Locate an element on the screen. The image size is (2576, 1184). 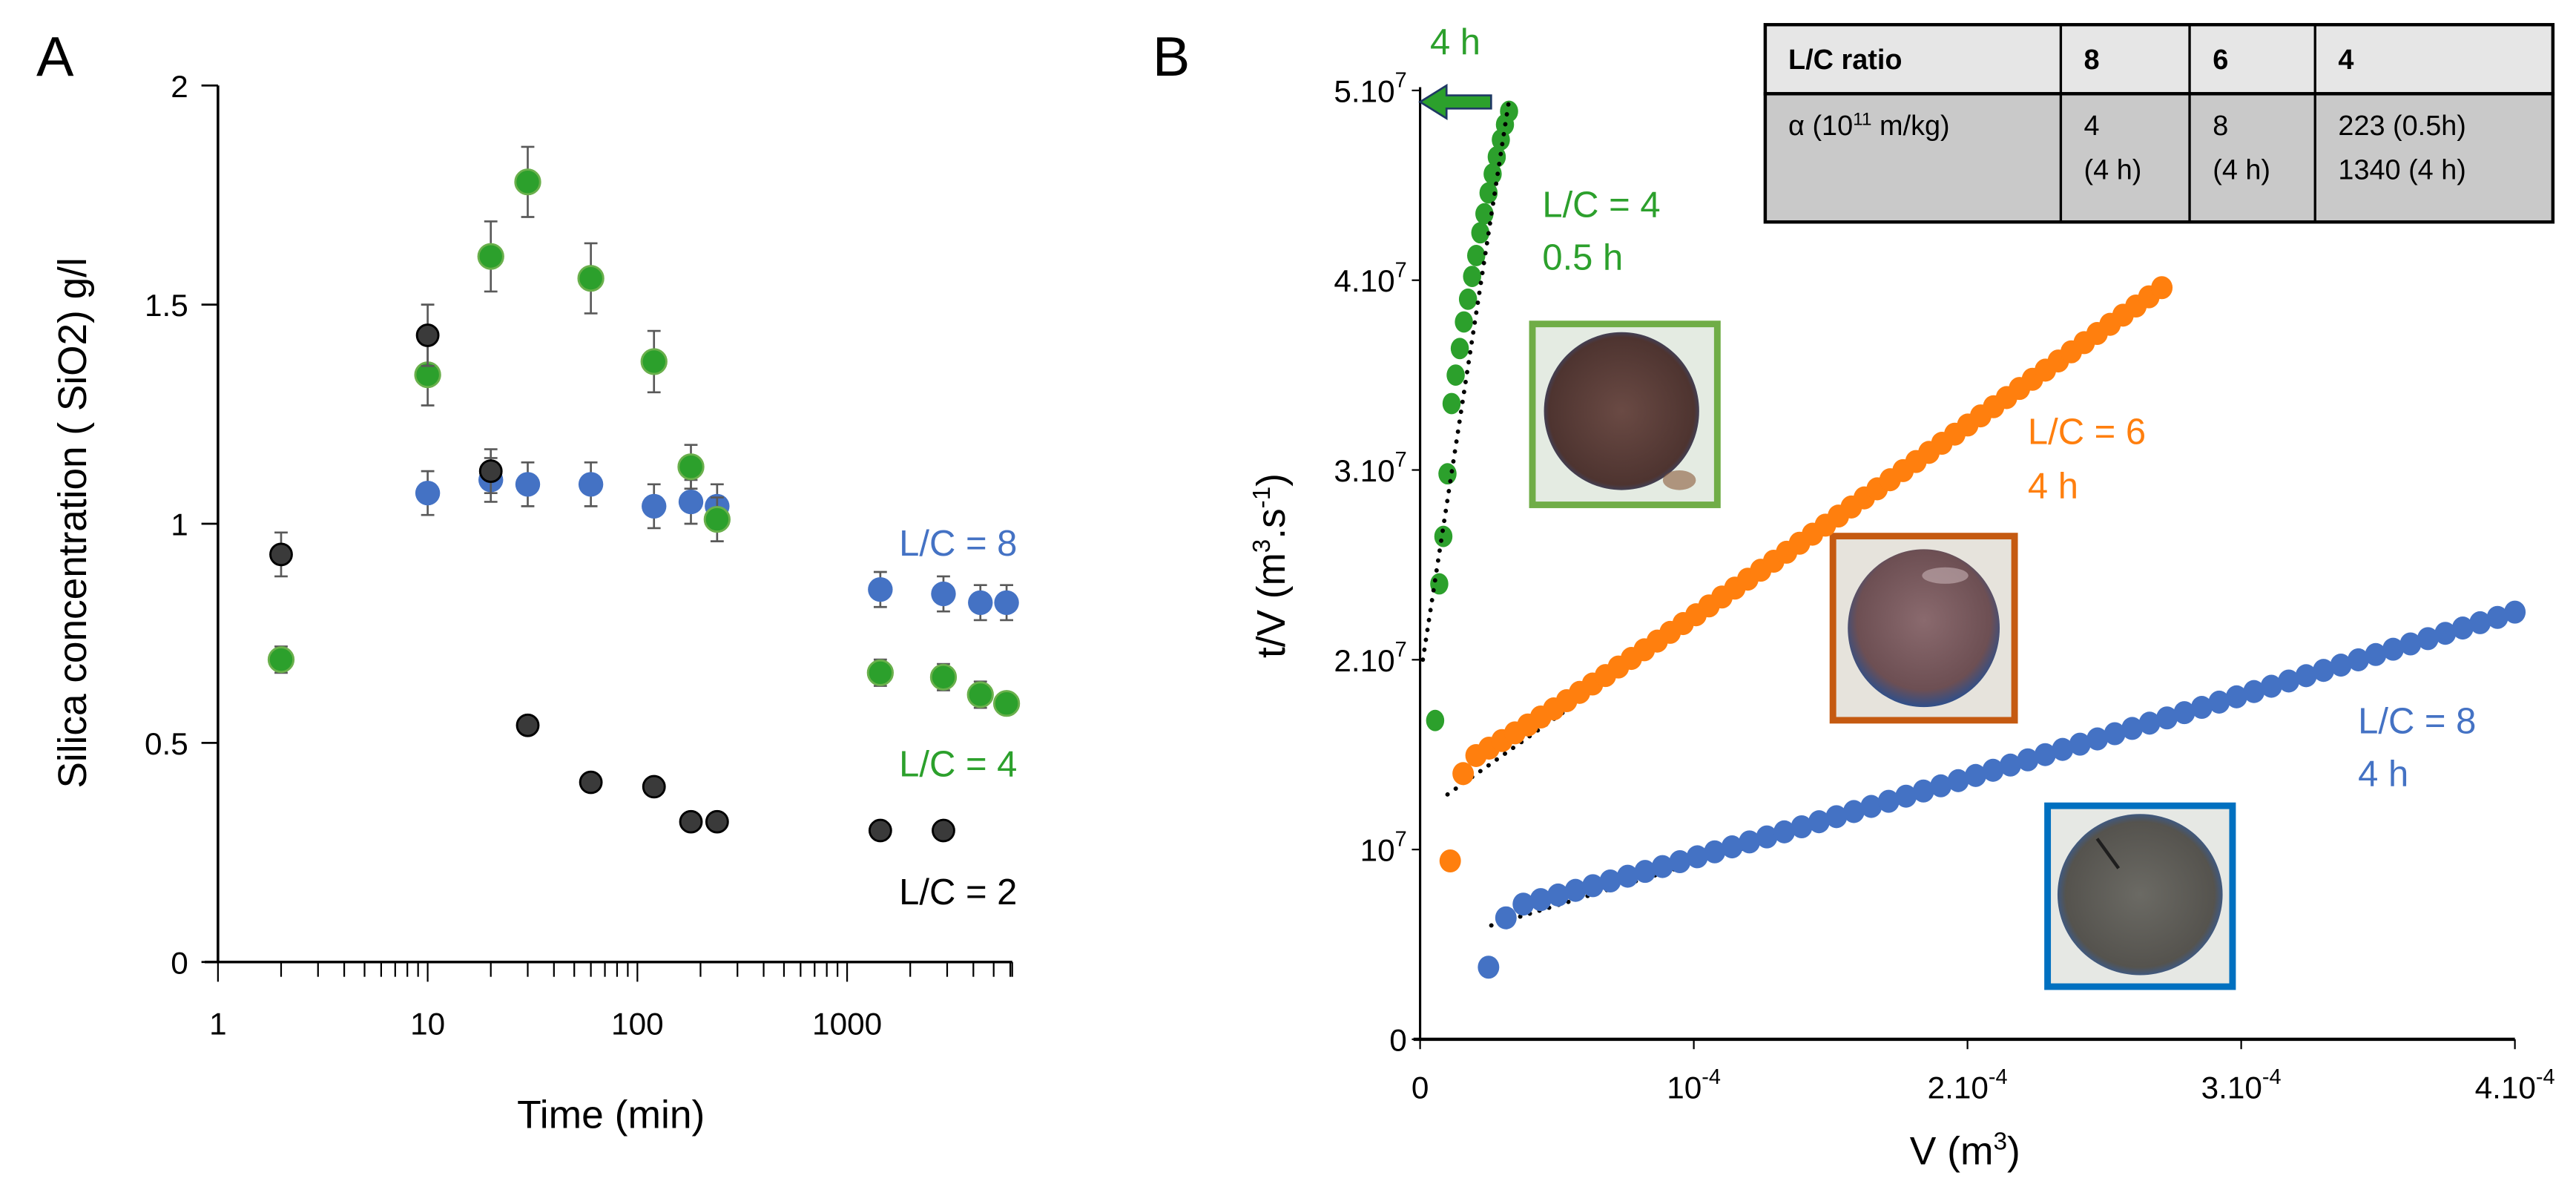
panel-a-x-axis-title: Time (min) is located at coordinates (611, 1115).